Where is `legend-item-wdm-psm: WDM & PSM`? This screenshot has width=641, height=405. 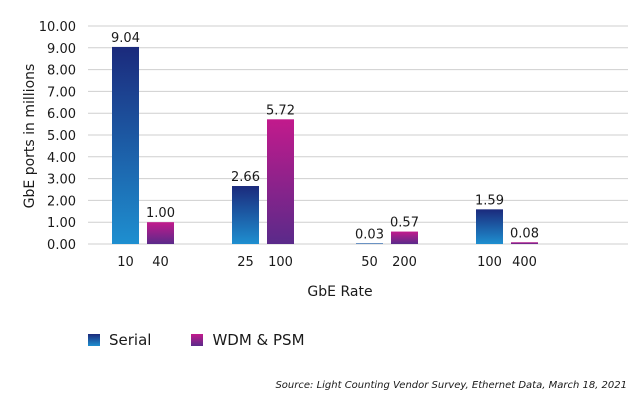
legend-item-wdm-psm: WDM & PSM is located at coordinates (248, 340).